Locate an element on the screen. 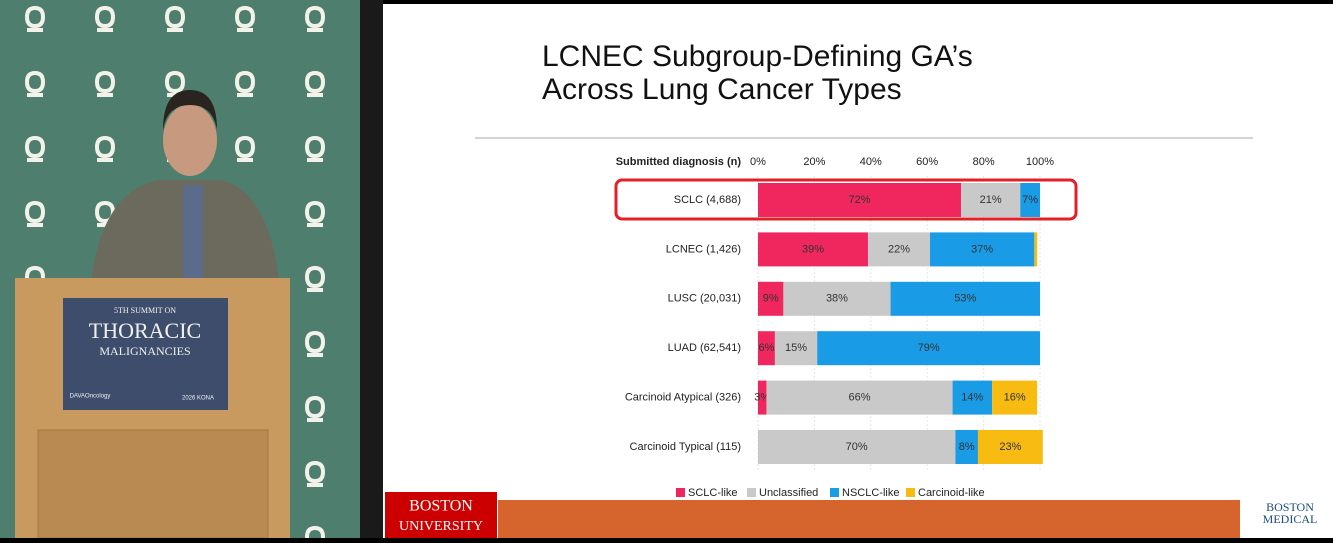 This screenshot has width=1333, height=543. value-label: 66% is located at coordinates (860, 398).